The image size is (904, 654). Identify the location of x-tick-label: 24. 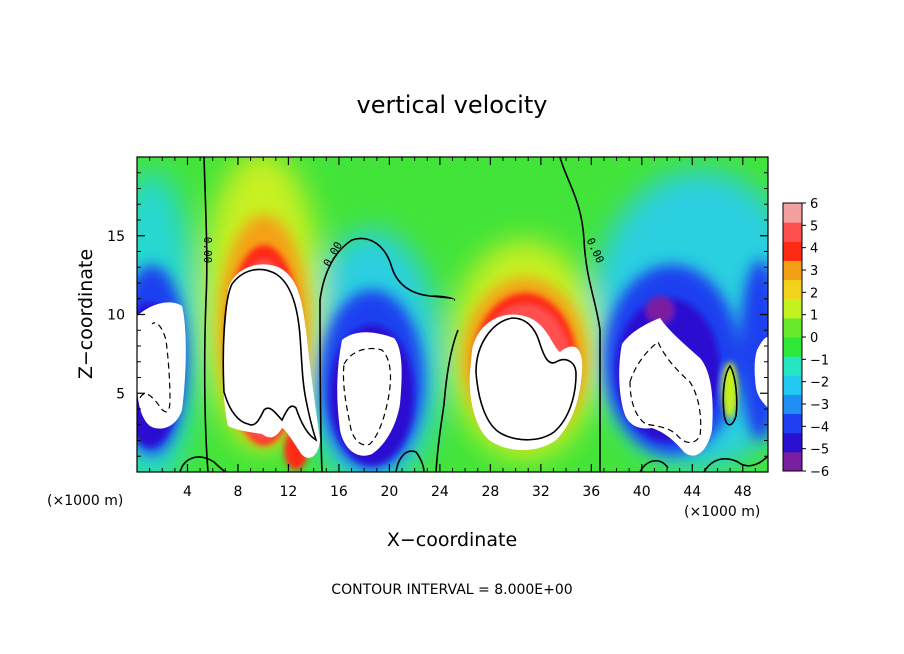
(440, 492).